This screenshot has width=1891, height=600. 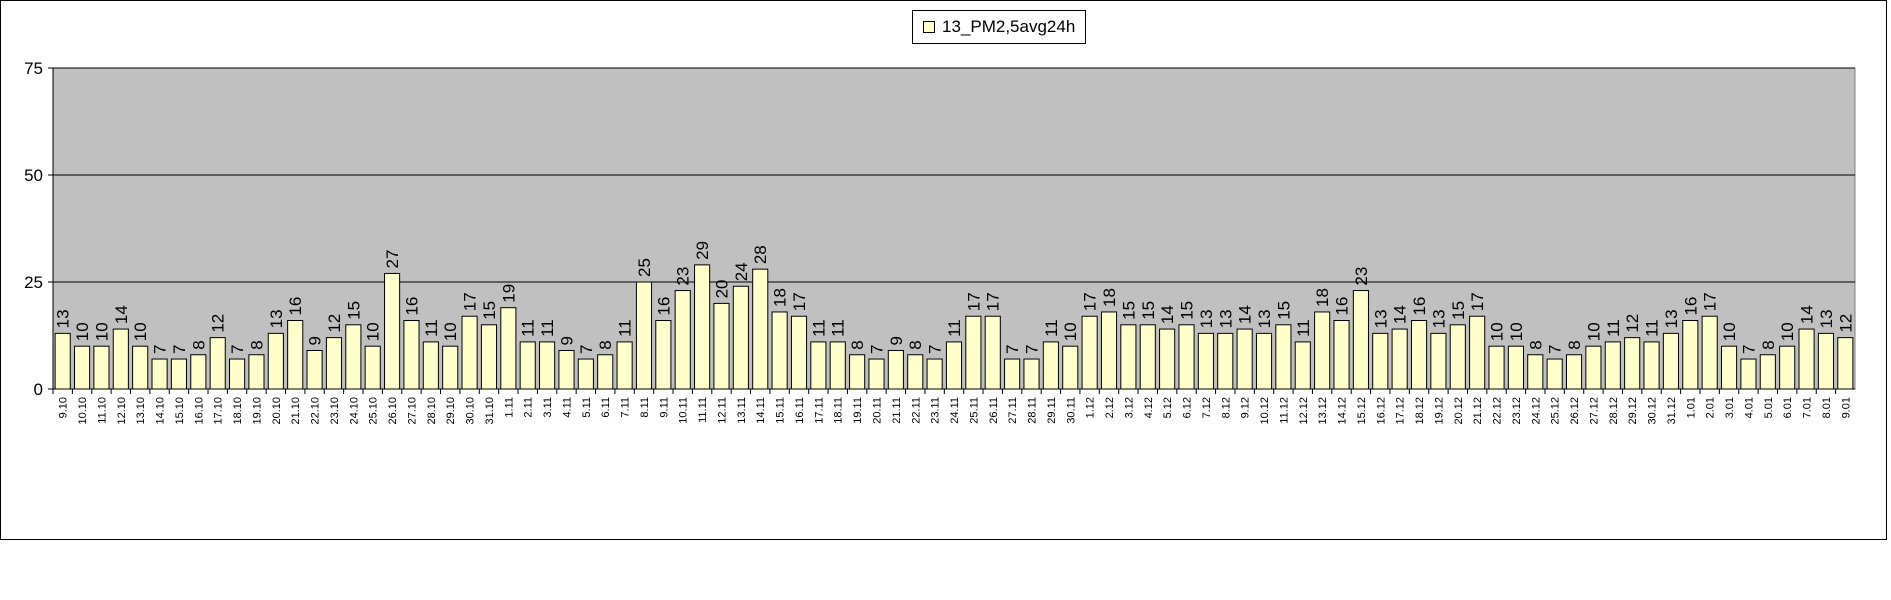 What do you see at coordinates (683, 276) in the screenshot?
I see `data-label: 23` at bounding box center [683, 276].